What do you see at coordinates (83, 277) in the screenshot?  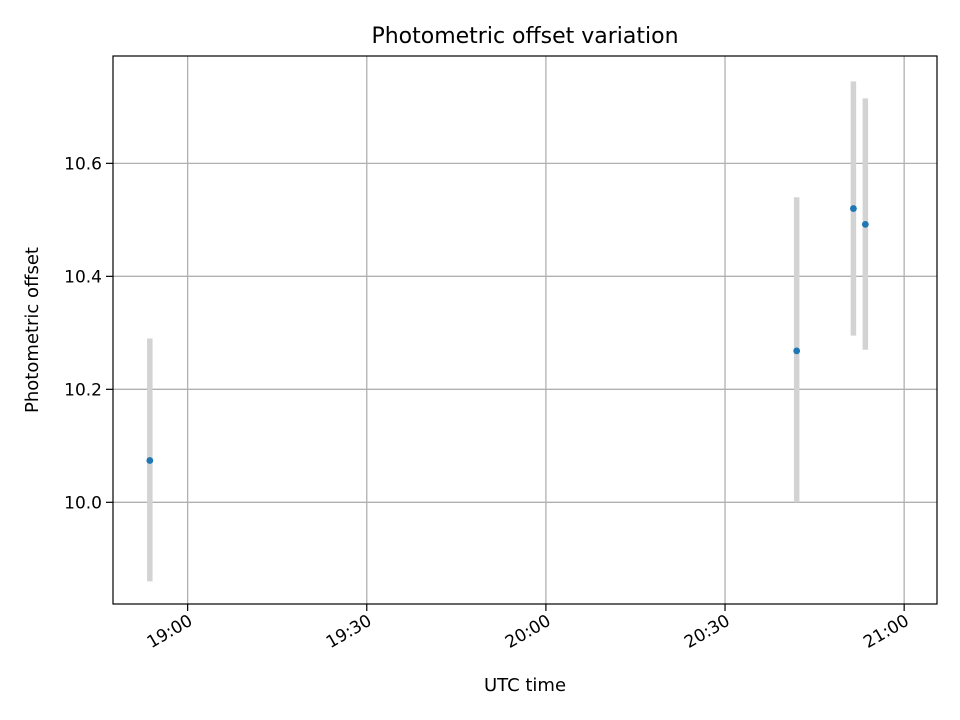 I see `y-tick-label: 10.4` at bounding box center [83, 277].